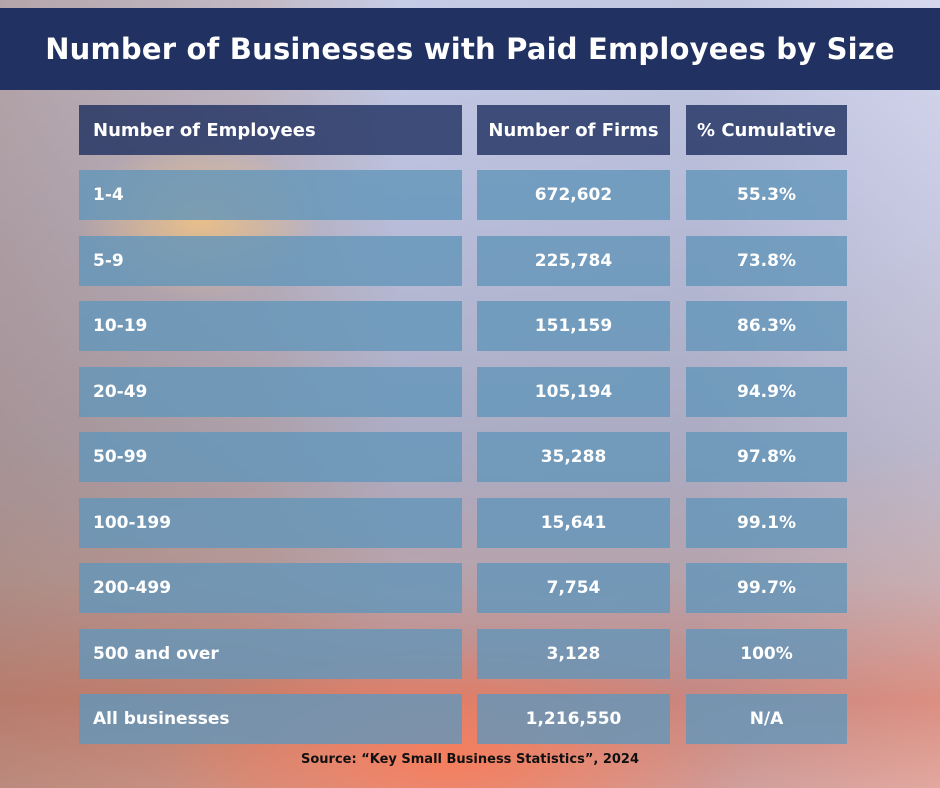  What do you see at coordinates (573, 195) in the screenshot?
I see `table-cell-firms: 672,602` at bounding box center [573, 195].